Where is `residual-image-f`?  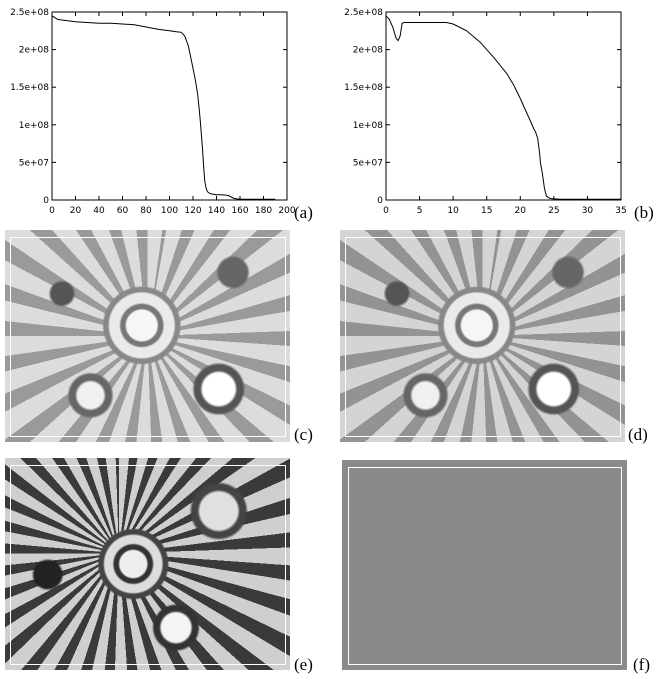 residual-image-f is located at coordinates (484, 565).